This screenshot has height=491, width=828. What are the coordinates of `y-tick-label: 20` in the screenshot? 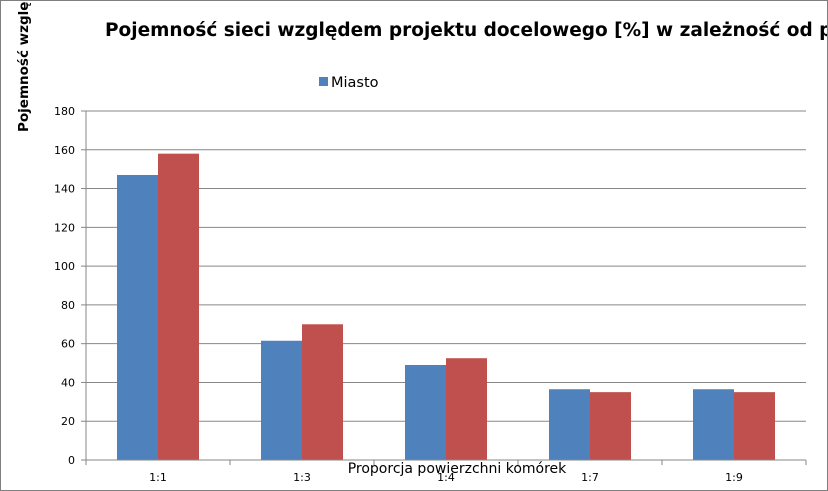 It's located at (68, 421).